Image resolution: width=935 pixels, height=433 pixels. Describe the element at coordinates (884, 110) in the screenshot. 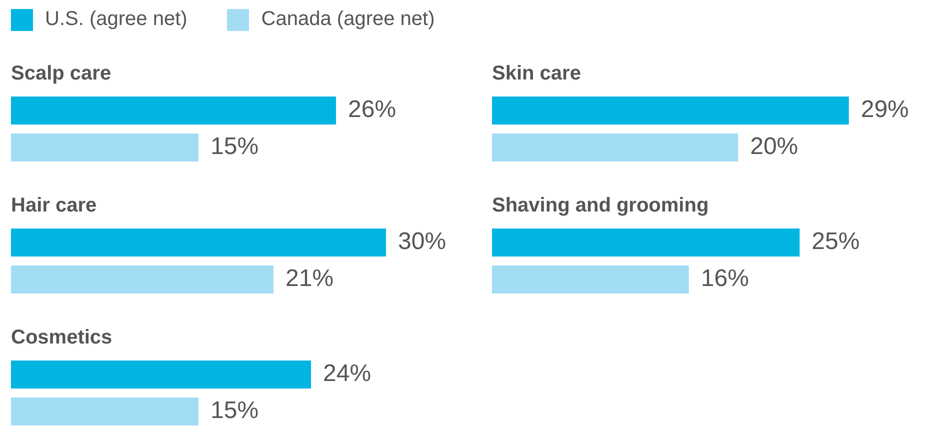

I see `data-label: 29%` at that location.